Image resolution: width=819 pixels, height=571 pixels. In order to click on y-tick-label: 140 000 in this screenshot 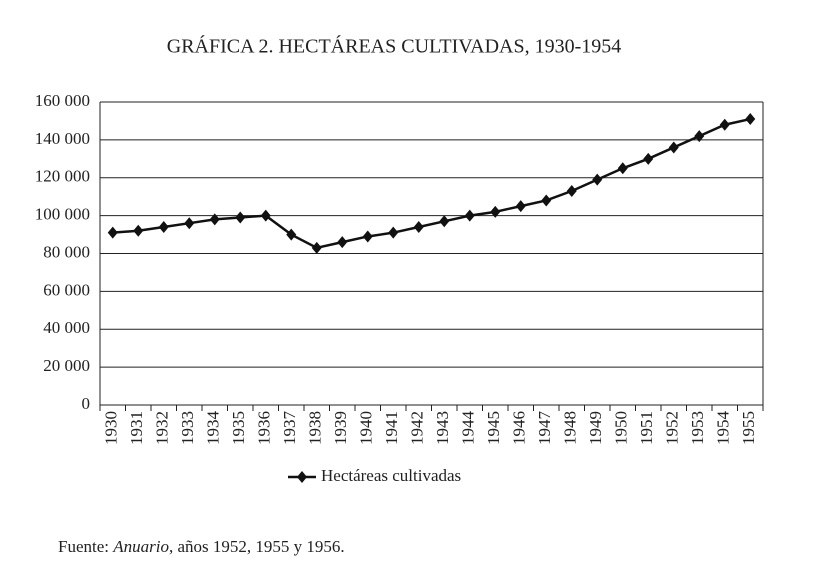, I will do `click(62, 138)`.